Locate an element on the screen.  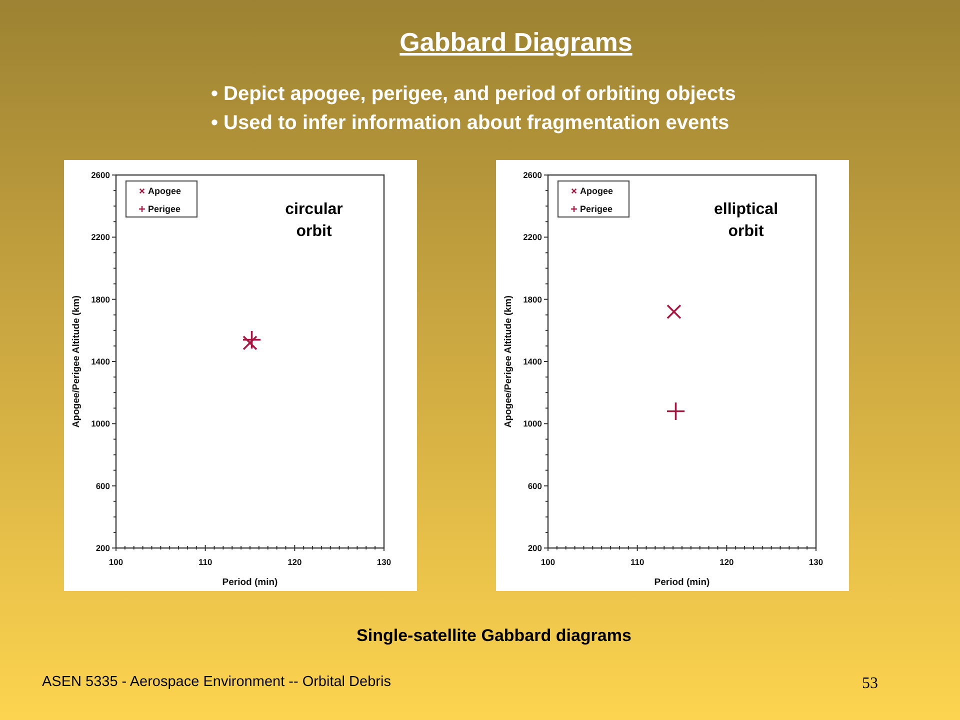
text: Single-satellite Gabbard diagrams is located at coordinates (494, 635).